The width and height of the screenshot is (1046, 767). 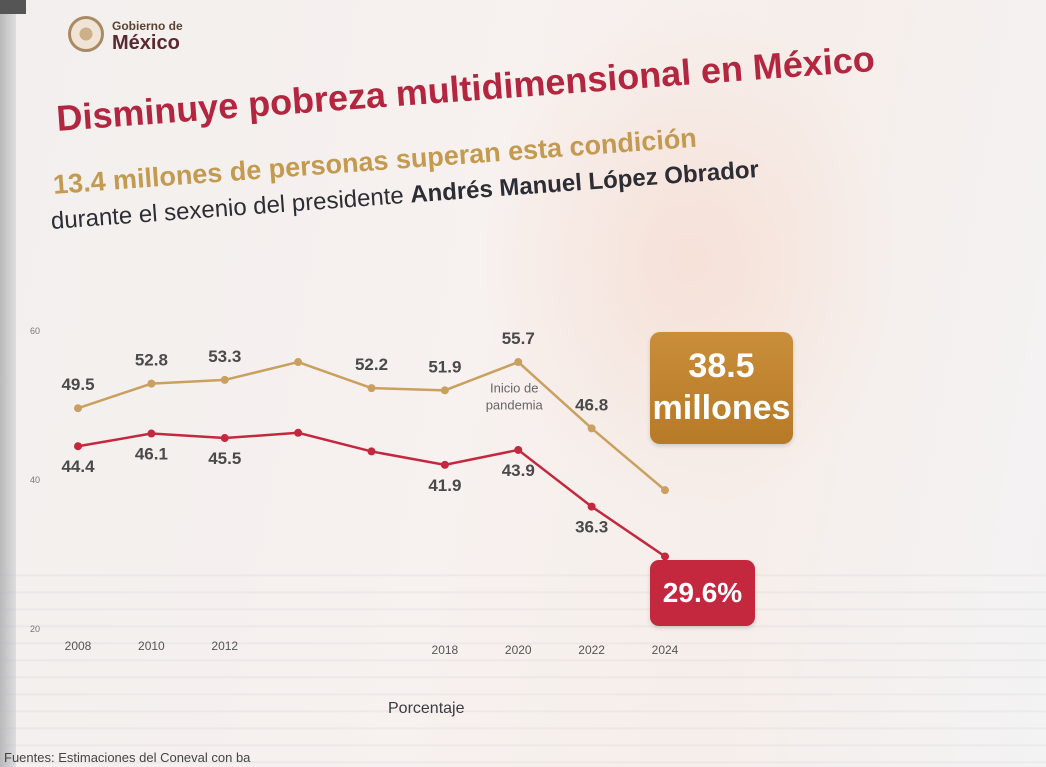 I want to click on x-tick-label: 2010, so click(x=151, y=646).